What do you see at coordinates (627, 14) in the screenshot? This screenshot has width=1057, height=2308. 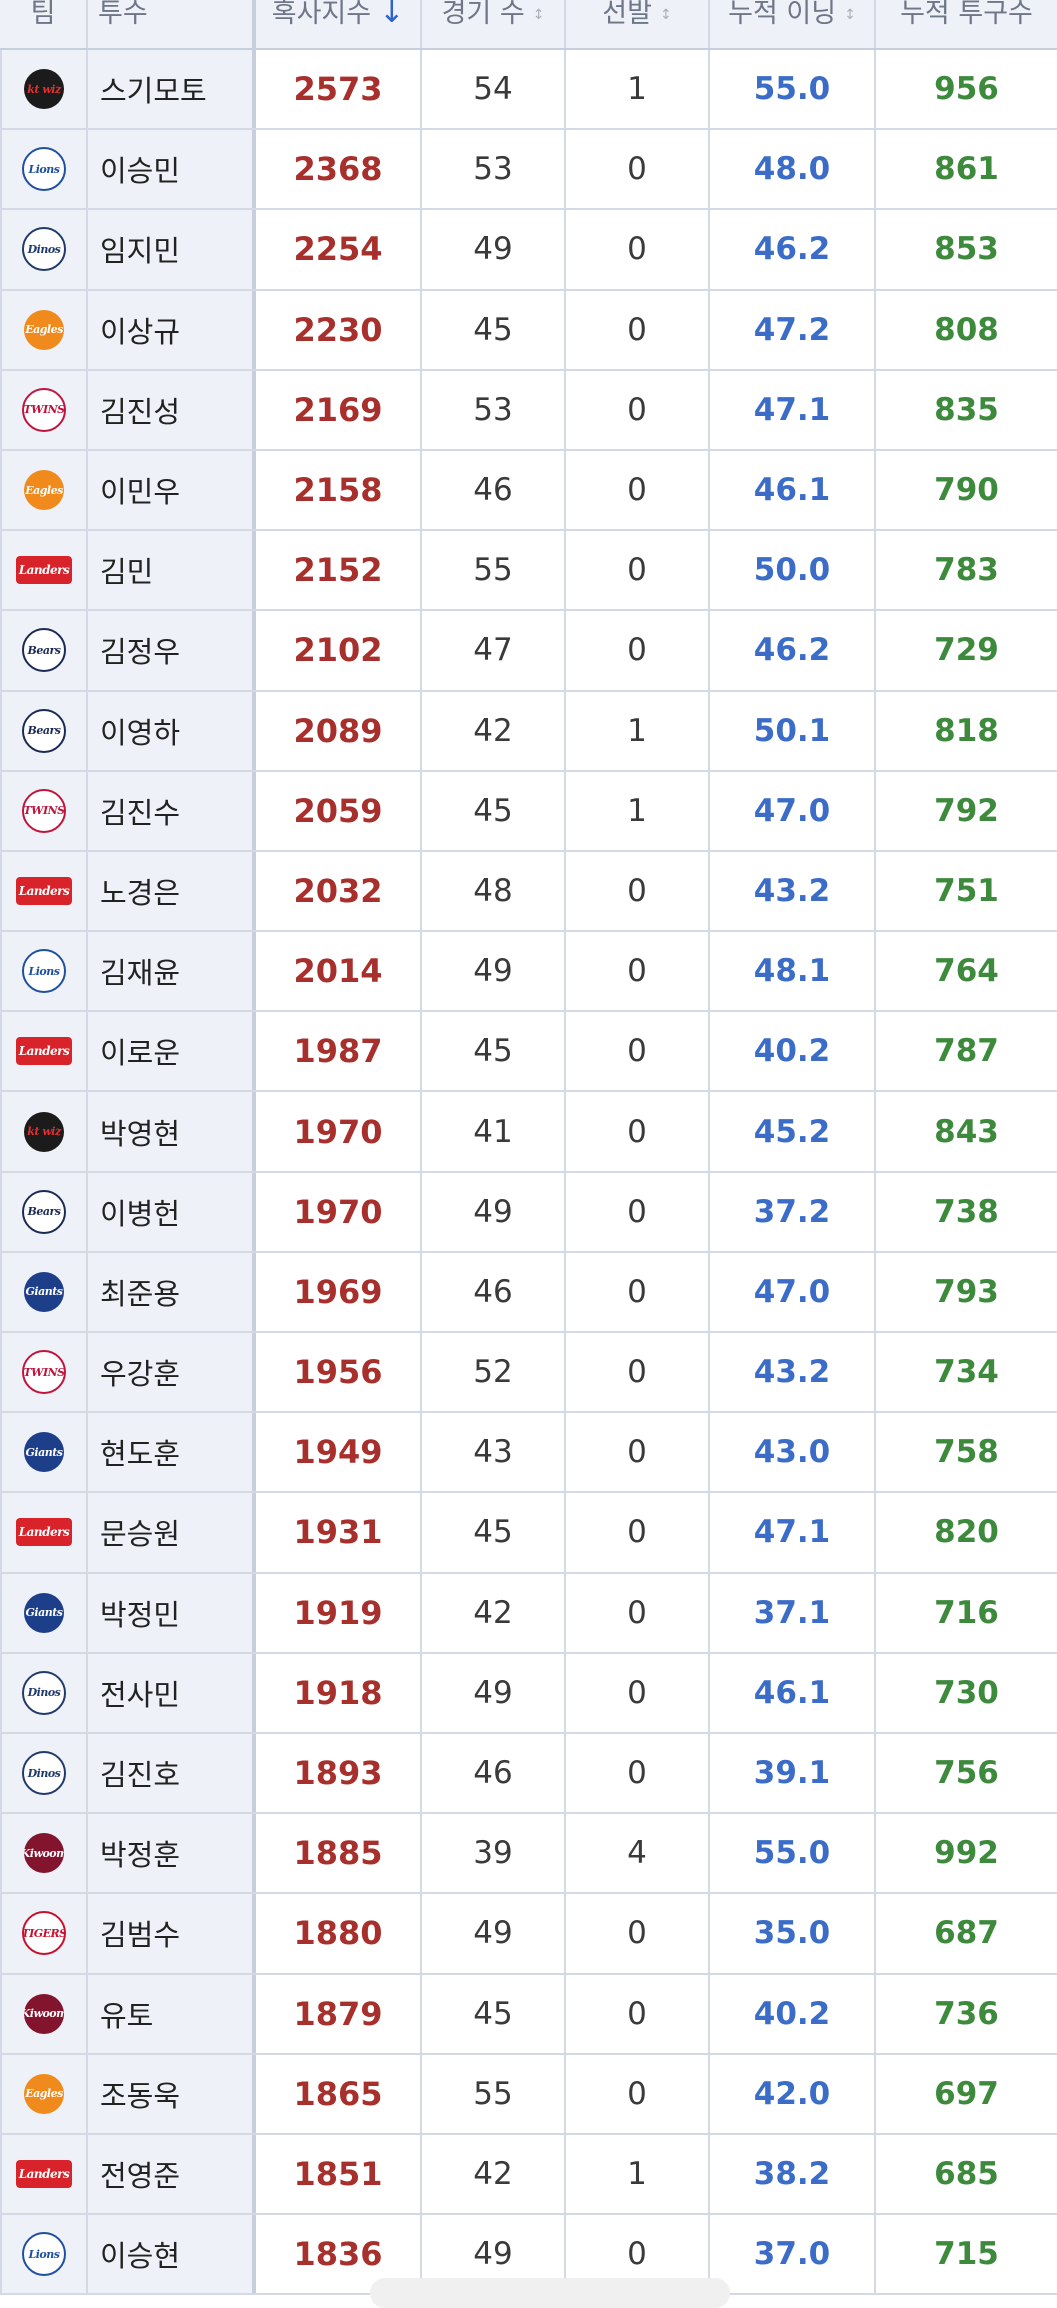 I see `header-starts-label: 선발` at bounding box center [627, 14].